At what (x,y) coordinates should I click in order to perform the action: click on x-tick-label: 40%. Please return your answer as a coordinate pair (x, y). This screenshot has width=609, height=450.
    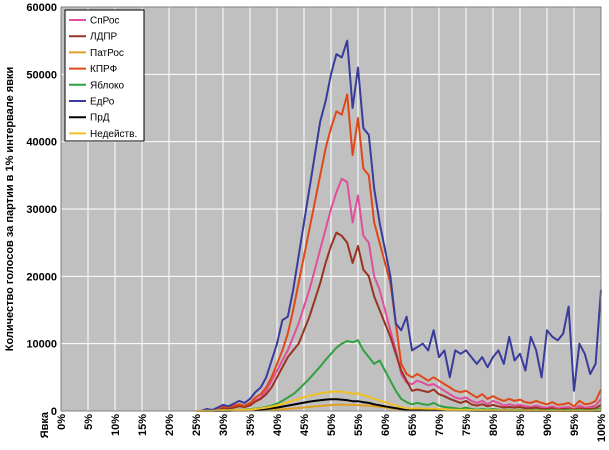
    Looking at the image, I should click on (278, 425).